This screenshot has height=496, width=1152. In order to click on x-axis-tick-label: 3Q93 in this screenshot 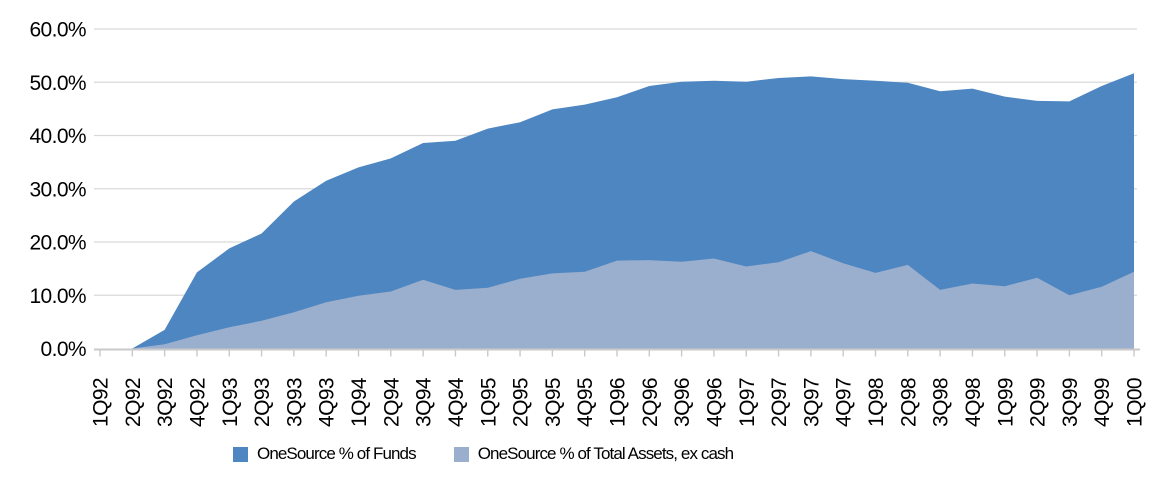, I will do `click(294, 402)`.